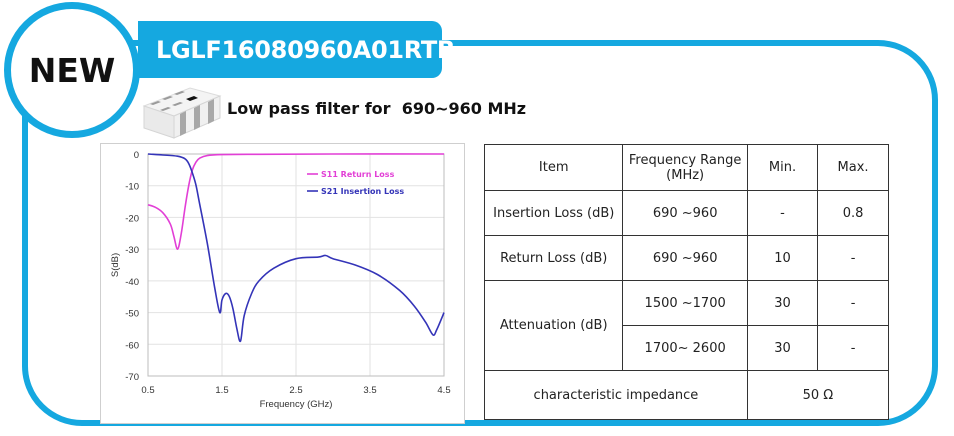  What do you see at coordinates (182, 113) in the screenshot?
I see `smd-chip-component-icon` at bounding box center [182, 113].